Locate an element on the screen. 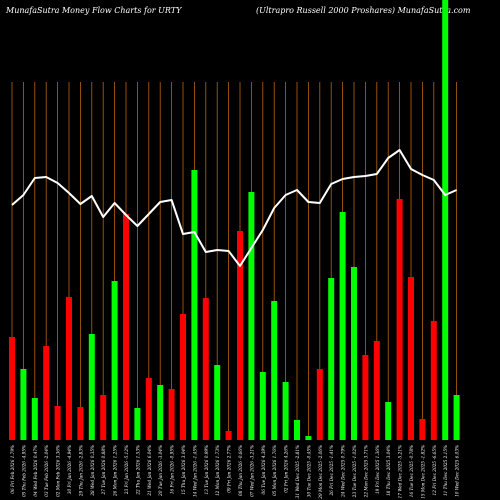  x-tick-label: 23 Fri Jan 2026 -5.12% is located at coordinates (126, 470).